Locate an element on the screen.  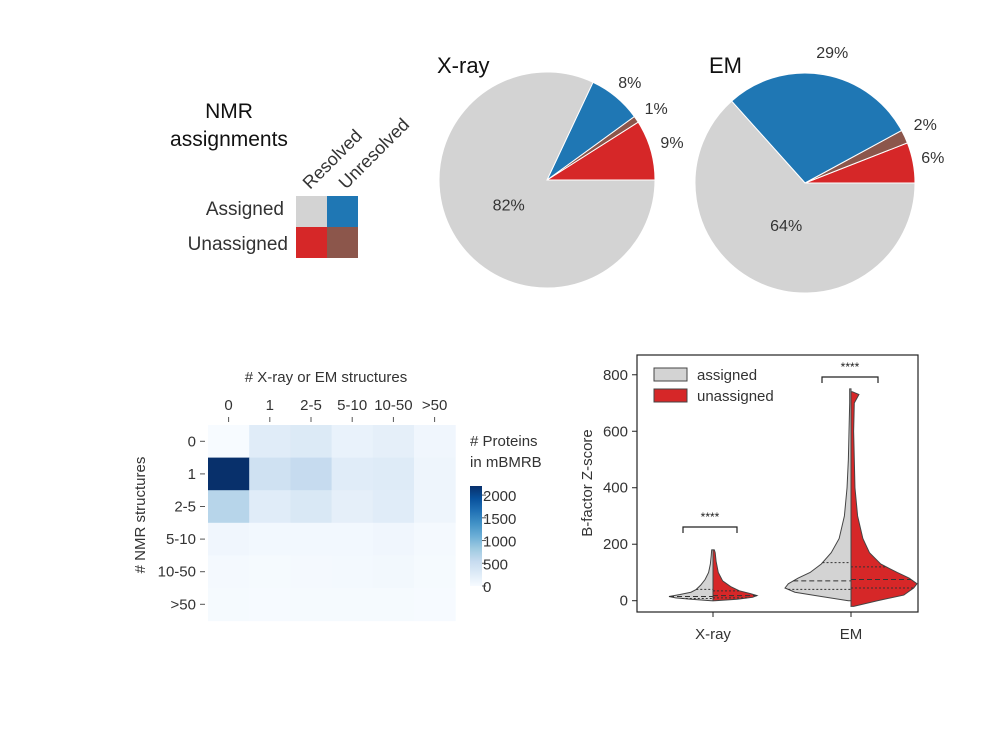
violin-plot-frame is located at coordinates (777, 483).